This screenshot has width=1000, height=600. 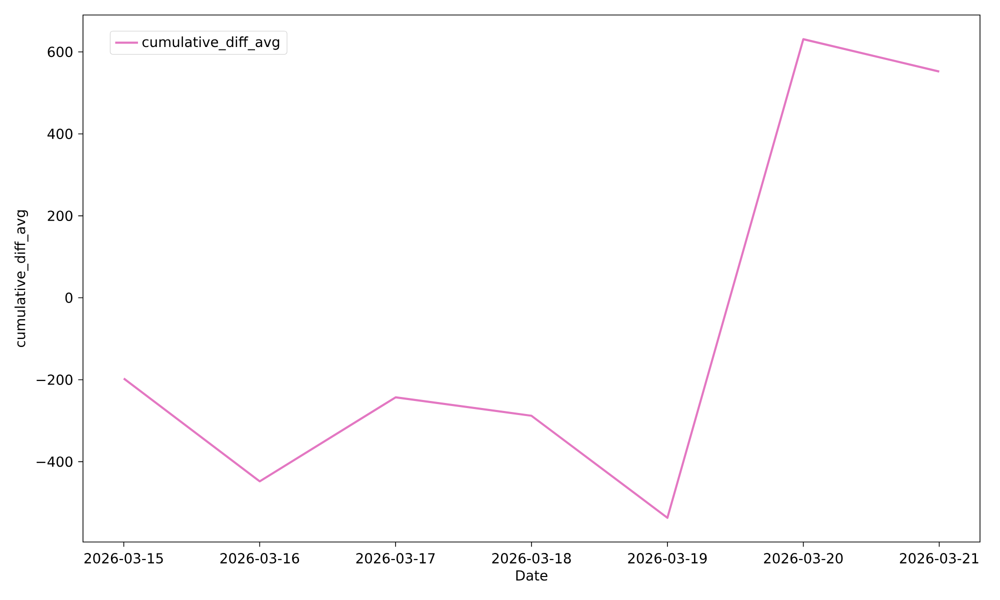 I want to click on x-tick-label: 2026-03-18, so click(x=531, y=558).